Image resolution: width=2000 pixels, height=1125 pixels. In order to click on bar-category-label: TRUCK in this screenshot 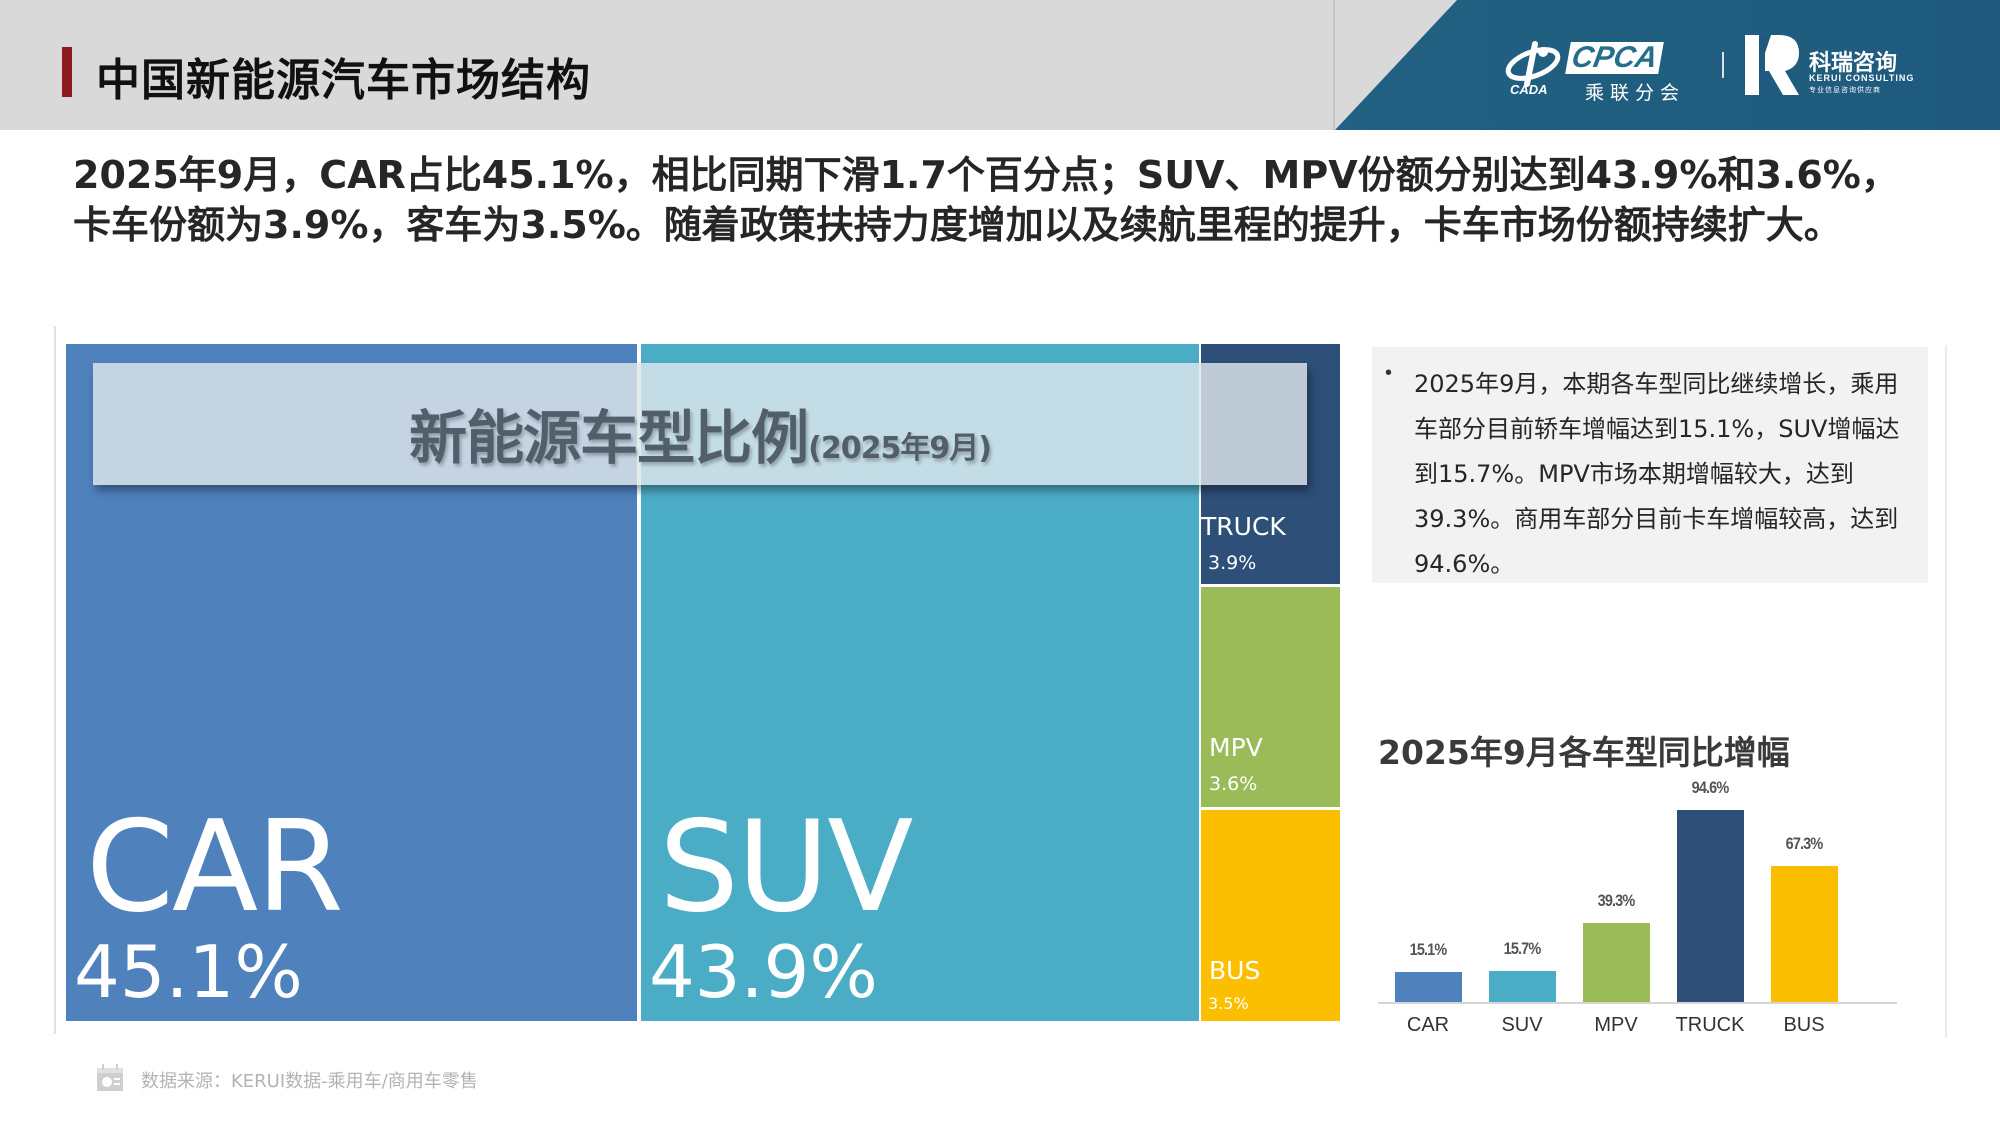, I will do `click(1710, 1025)`.